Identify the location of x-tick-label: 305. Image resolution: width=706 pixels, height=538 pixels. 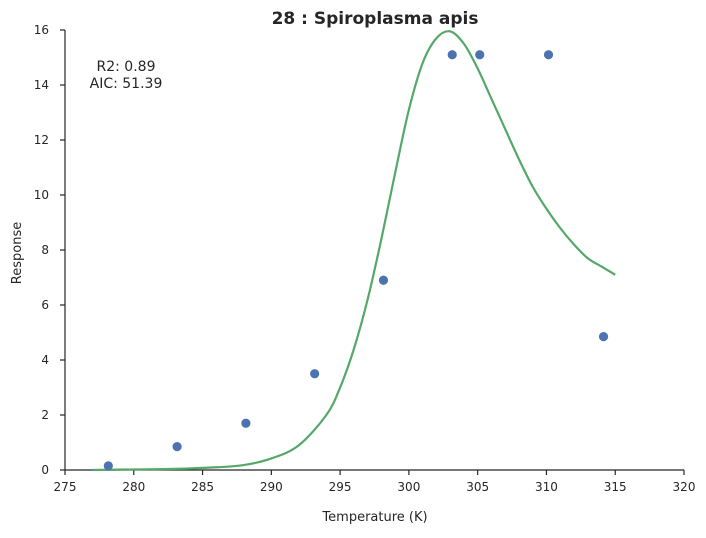
(477, 487).